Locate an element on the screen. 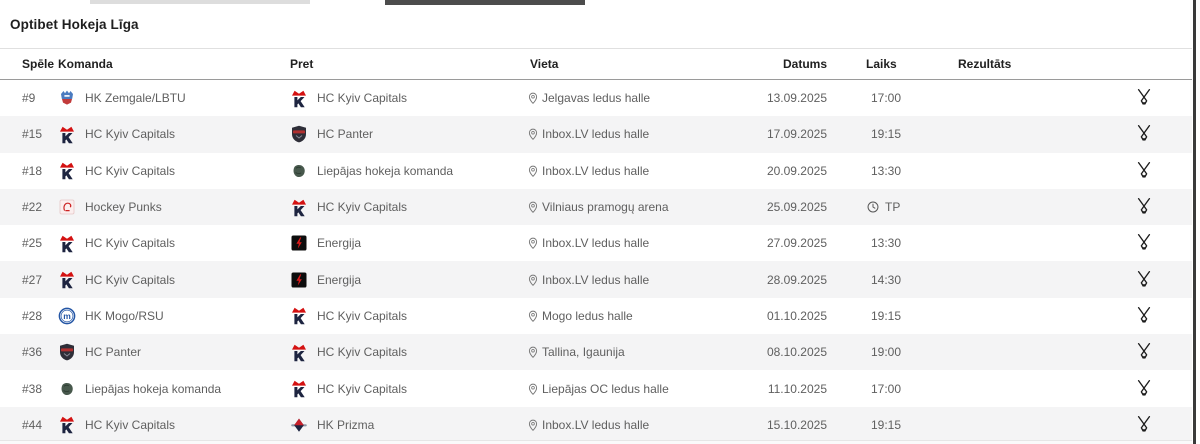 Image resolution: width=1200 pixels, height=444 pixels. logo-mogo-icon: m is located at coordinates (67, 315).